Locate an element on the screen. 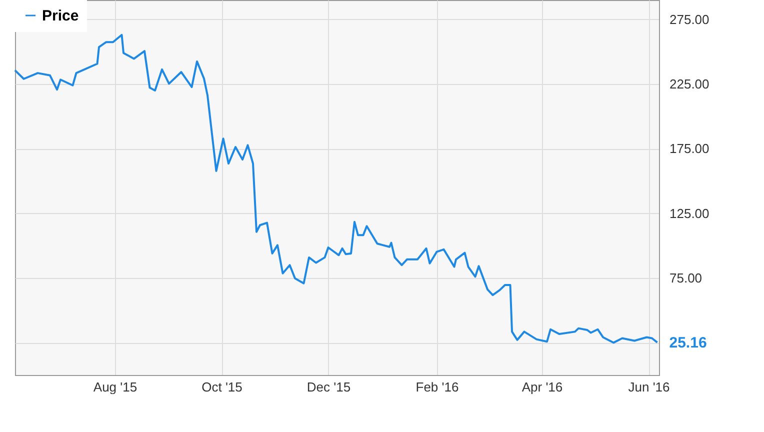 Image resolution: width=764 pixels, height=432 pixels. y-tick-label: 175.00 is located at coordinates (690, 148).